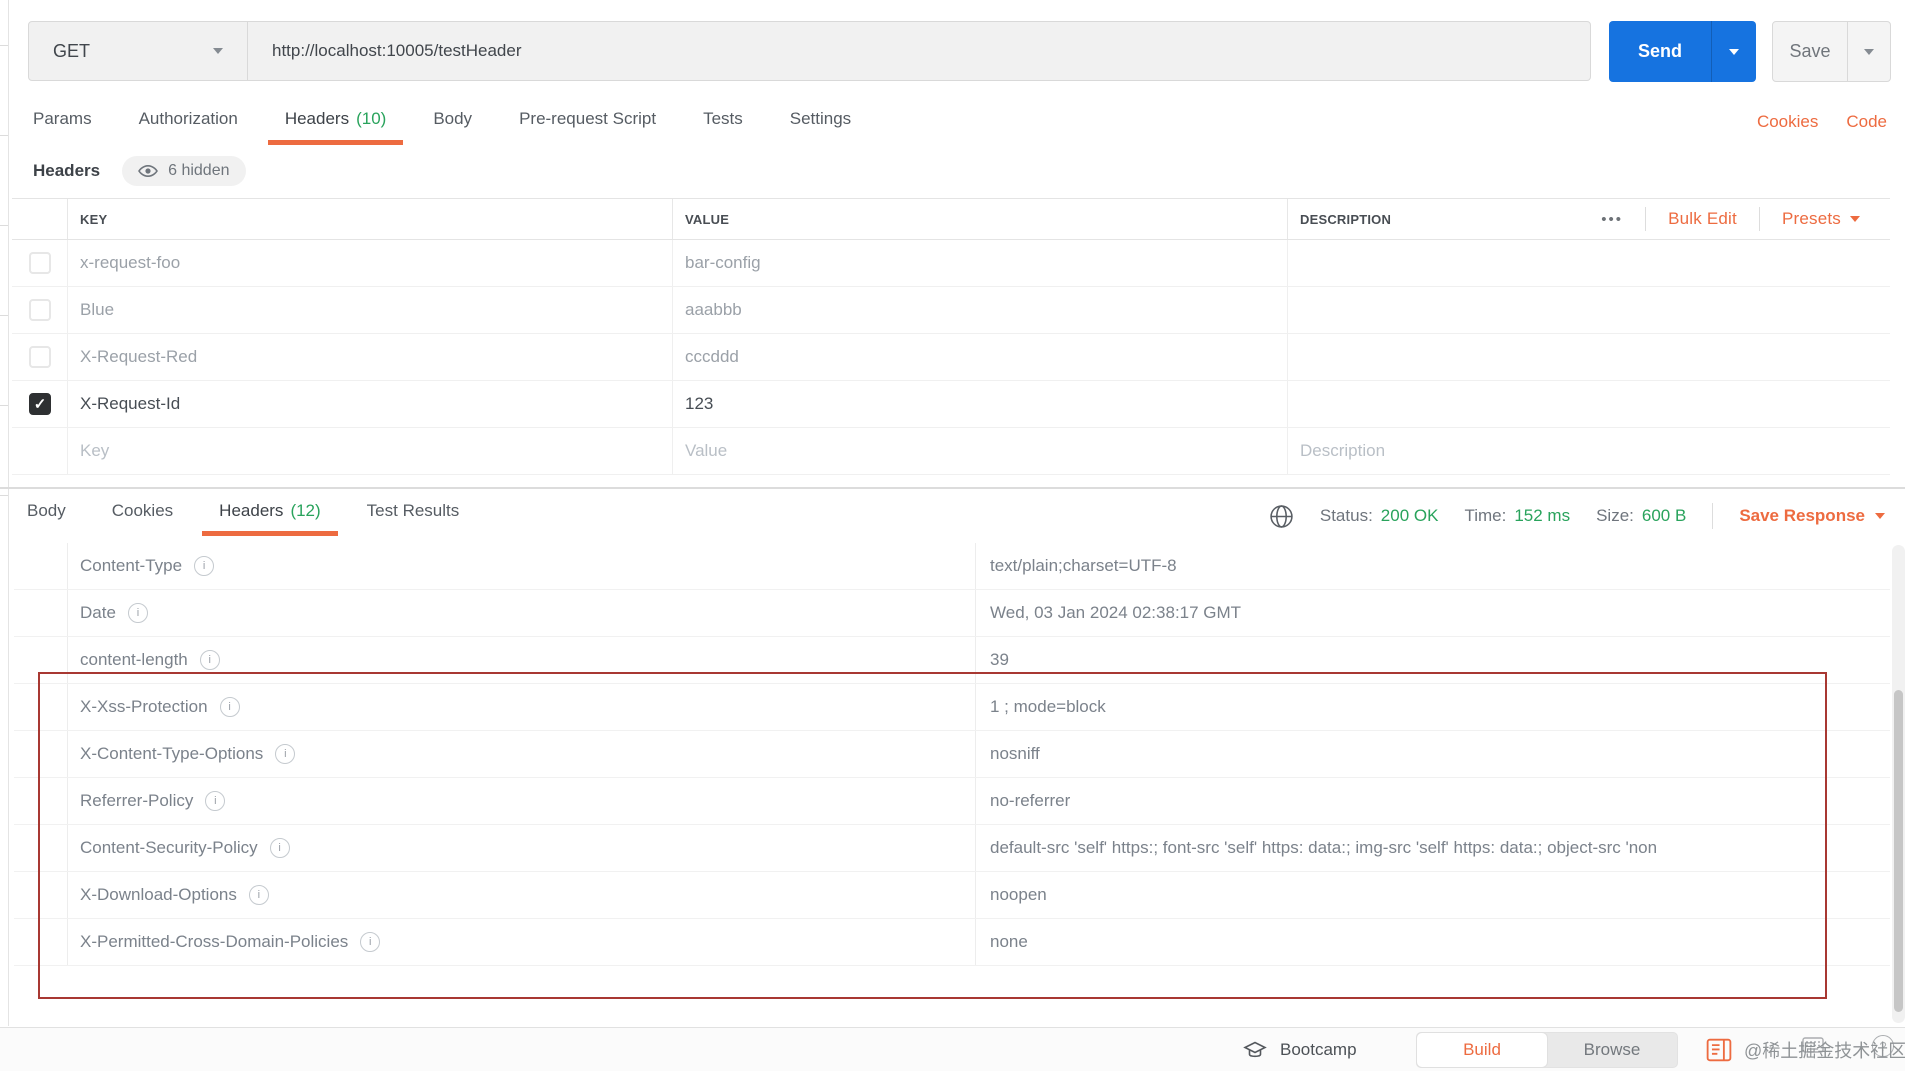  Describe the element at coordinates (522, 707) in the screenshot. I see `response-key-cell: X-Xss-Protection i` at that location.